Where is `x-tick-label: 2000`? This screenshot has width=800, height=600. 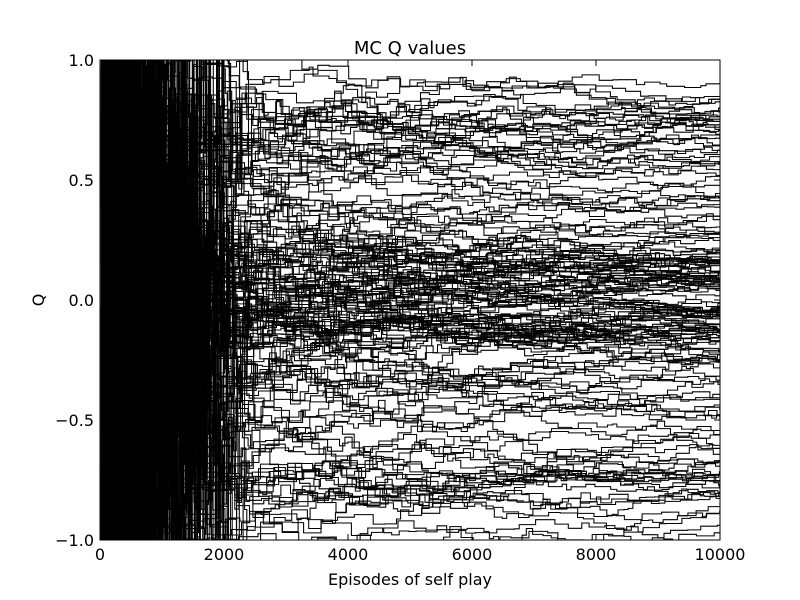 x-tick-label: 2000 is located at coordinates (224, 554).